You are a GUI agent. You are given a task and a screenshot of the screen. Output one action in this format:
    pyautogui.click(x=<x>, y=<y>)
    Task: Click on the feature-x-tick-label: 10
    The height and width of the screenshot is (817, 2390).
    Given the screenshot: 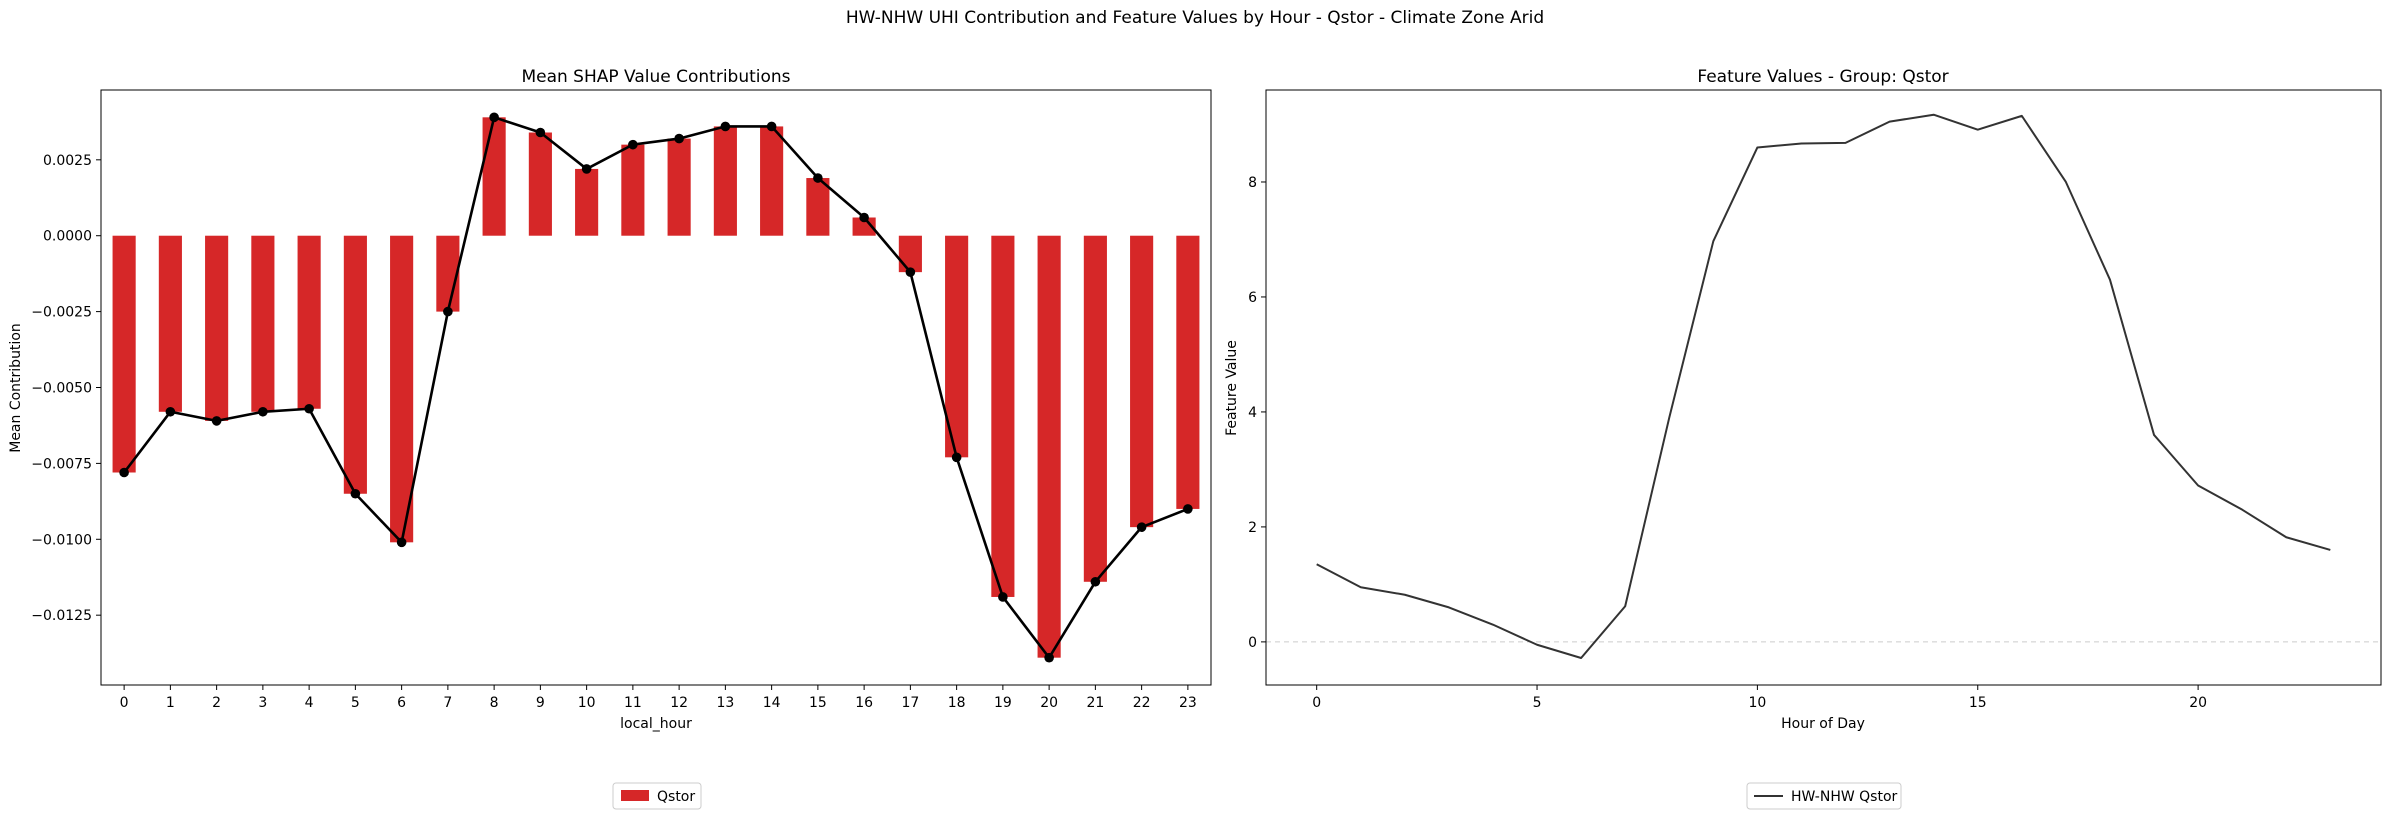 What is the action you would take?
    pyautogui.click(x=1757, y=703)
    